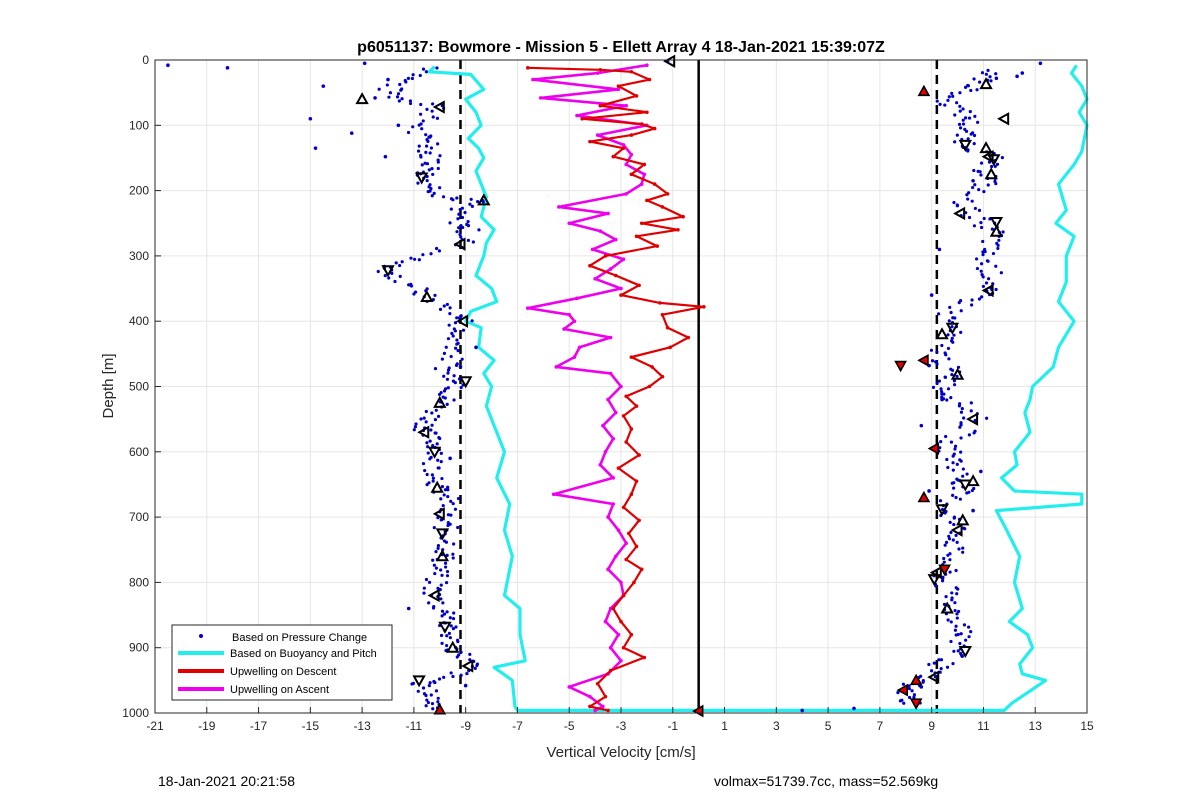  I want to click on x-axis-ticks: -21 -19 -17 -15 -13 -11 -9 -7 -5 -3 -1 1 3 5 7 9 11 13 15, so click(620, 720).